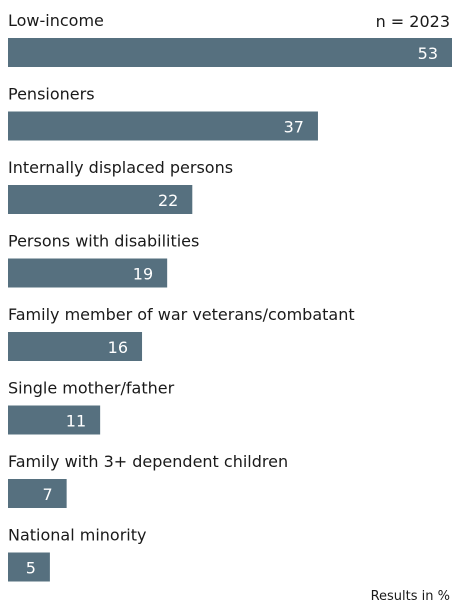 Image resolution: width=454 pixels, height=605 pixels. I want to click on category-label: Persons with disabilities, so click(103, 241).